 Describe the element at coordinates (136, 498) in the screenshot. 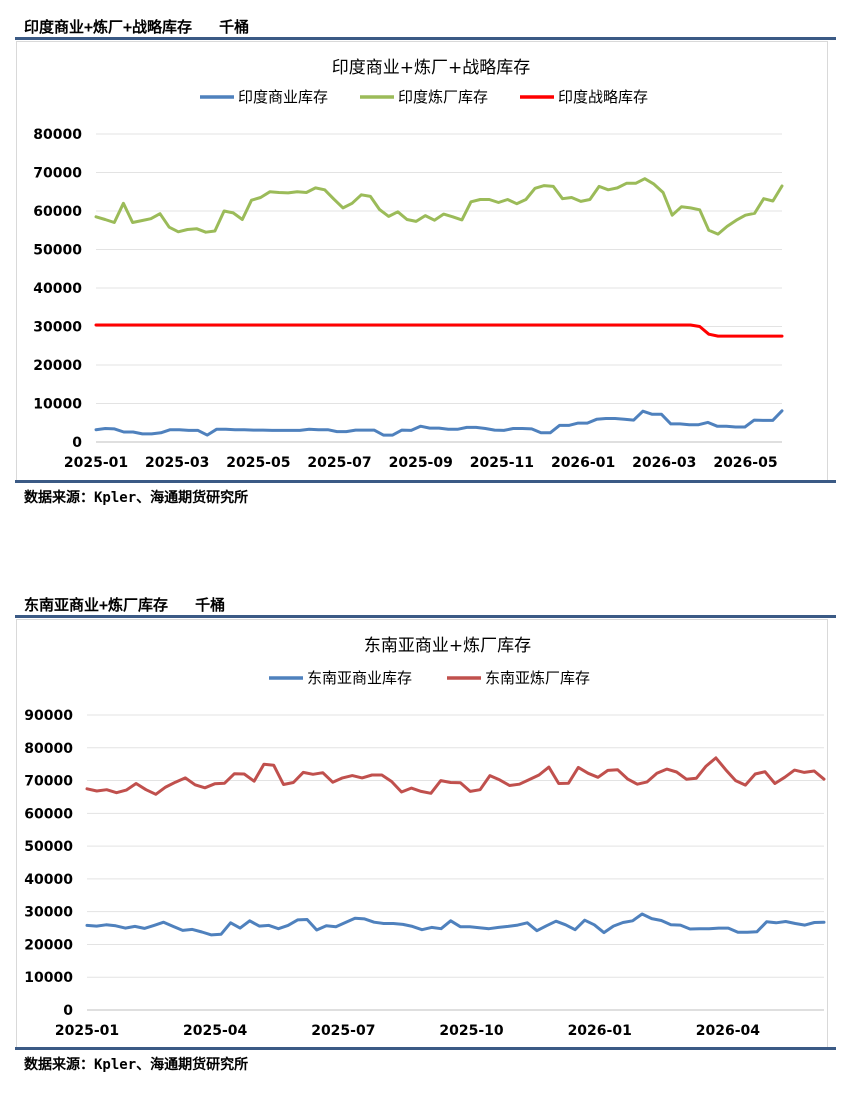

I see `panel-1-source: 数据来源：Kpler、海通期货研究所` at that location.